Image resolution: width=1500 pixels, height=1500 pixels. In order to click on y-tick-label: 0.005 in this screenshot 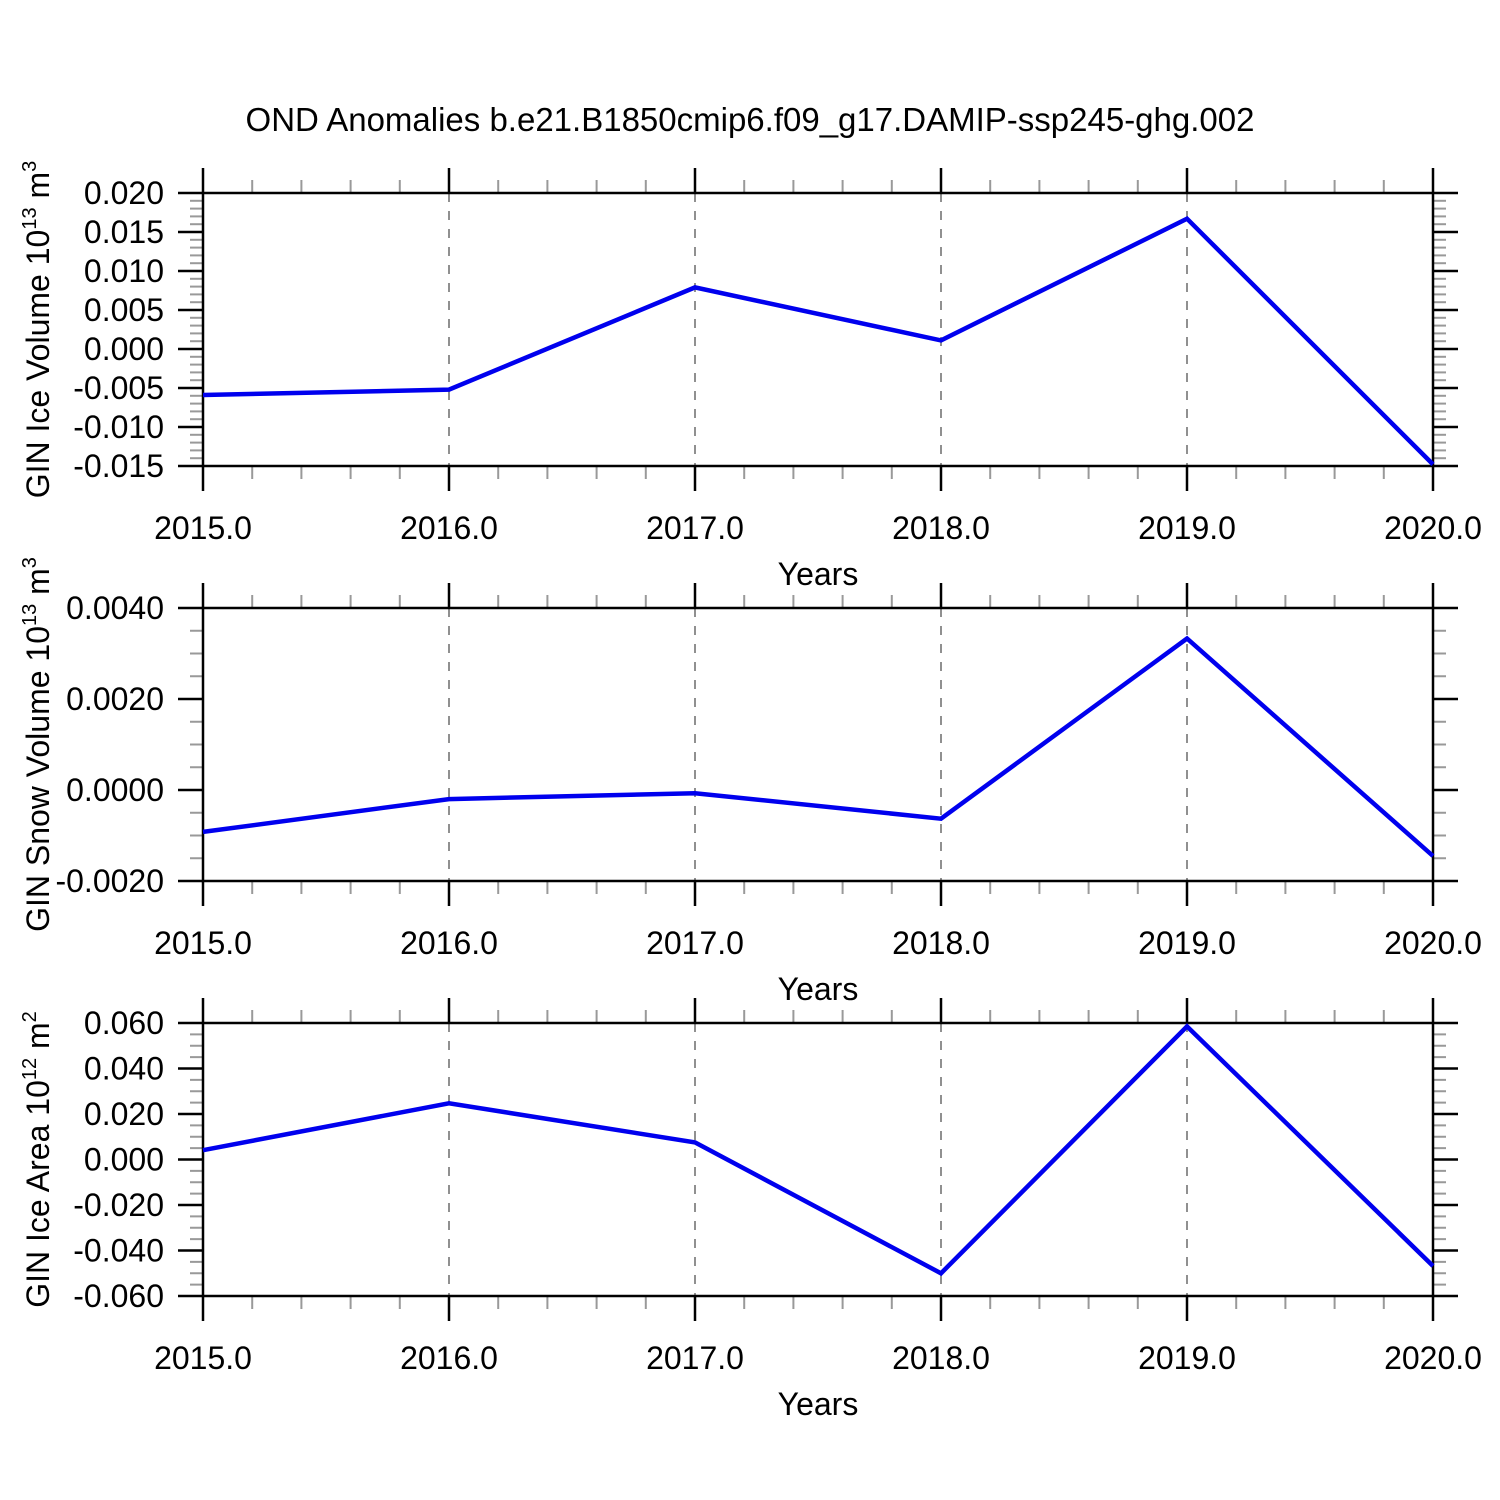, I will do `click(124, 310)`.